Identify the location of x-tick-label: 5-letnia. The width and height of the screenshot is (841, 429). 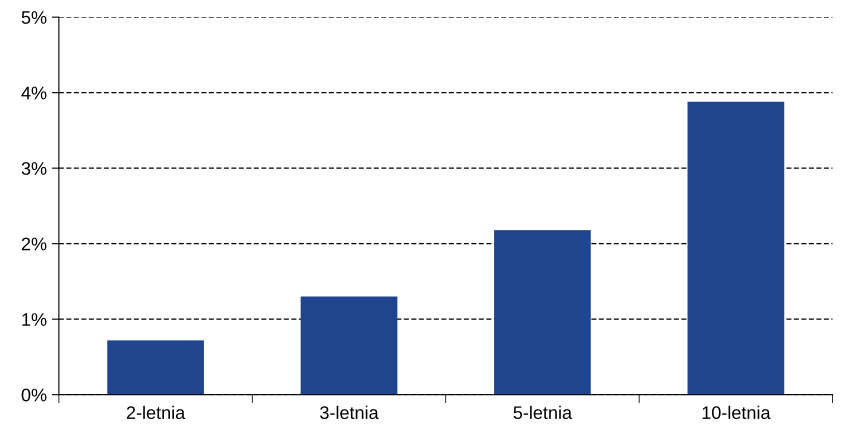
(543, 413).